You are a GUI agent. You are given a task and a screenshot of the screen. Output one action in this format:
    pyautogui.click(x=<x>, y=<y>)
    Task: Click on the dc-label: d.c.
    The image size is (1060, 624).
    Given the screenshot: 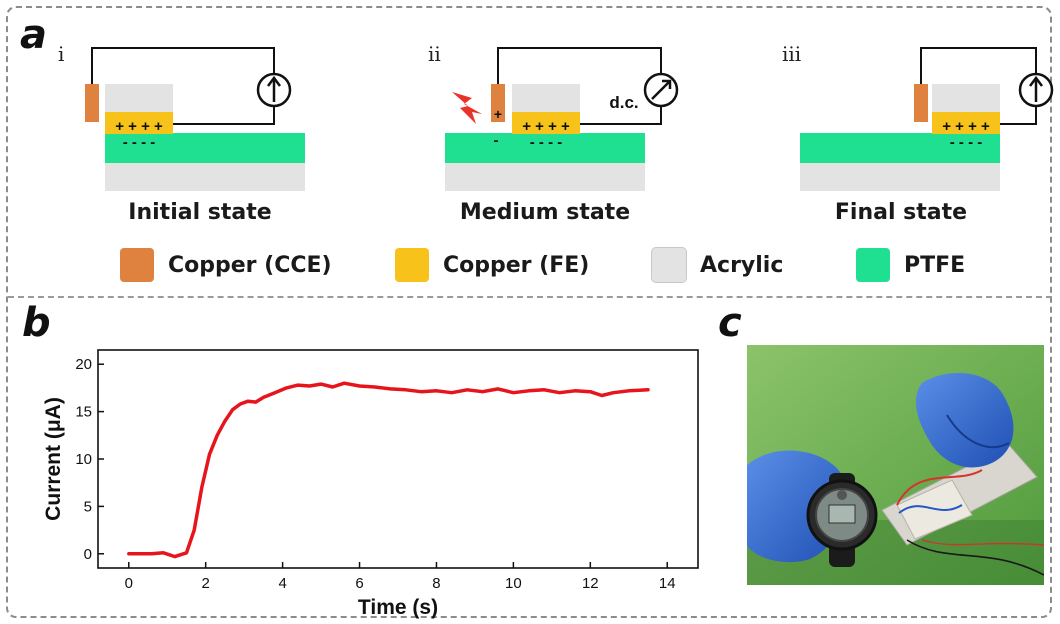 What is the action you would take?
    pyautogui.click(x=623, y=102)
    